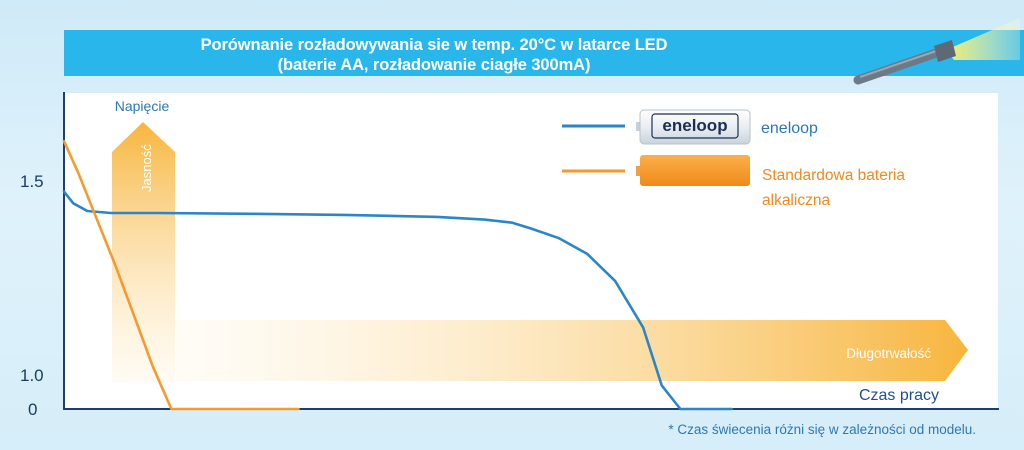 This screenshot has height=450, width=1024. What do you see at coordinates (181, 275) in the screenshot?
I see `series-line-alkaline` at bounding box center [181, 275].